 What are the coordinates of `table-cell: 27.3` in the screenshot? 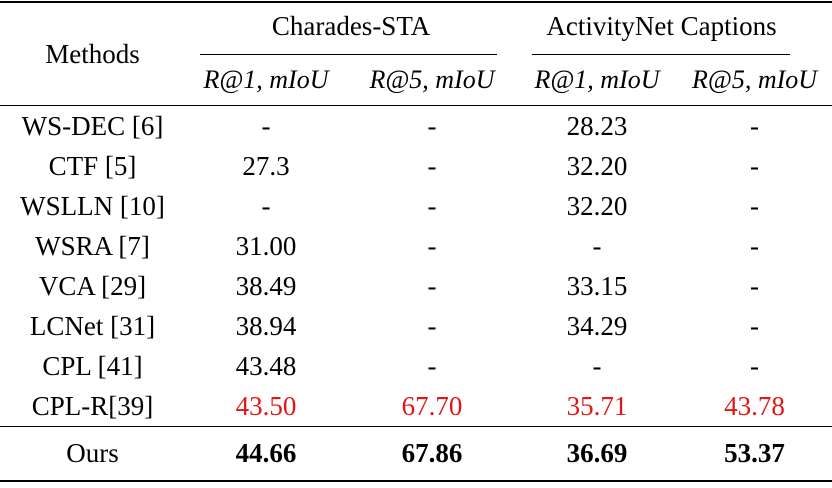 It's located at (266, 165).